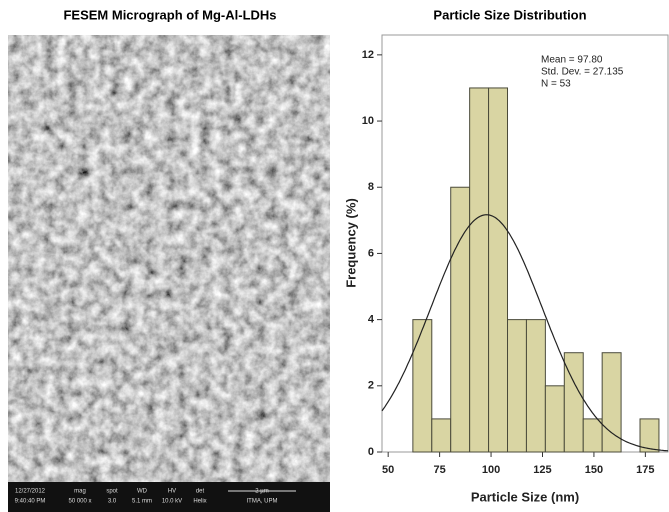 This screenshot has height=512, width=669. What do you see at coordinates (142, 492) in the screenshot?
I see `info-text: WD` at bounding box center [142, 492].